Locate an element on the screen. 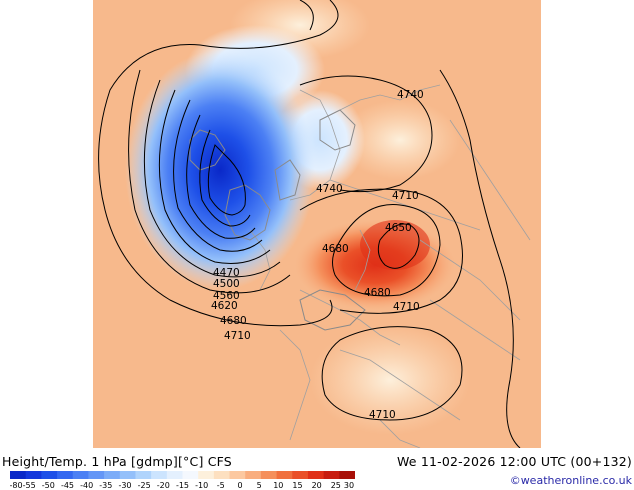  colorbar-label: -50 is located at coordinates (48, 485).